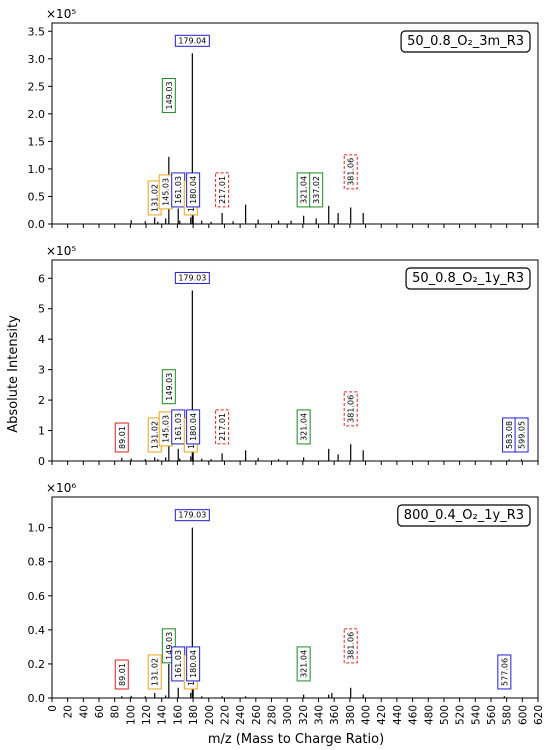  What do you see at coordinates (178, 664) in the screenshot?
I see `peak-label-text: 161.03` at bounding box center [178, 664].